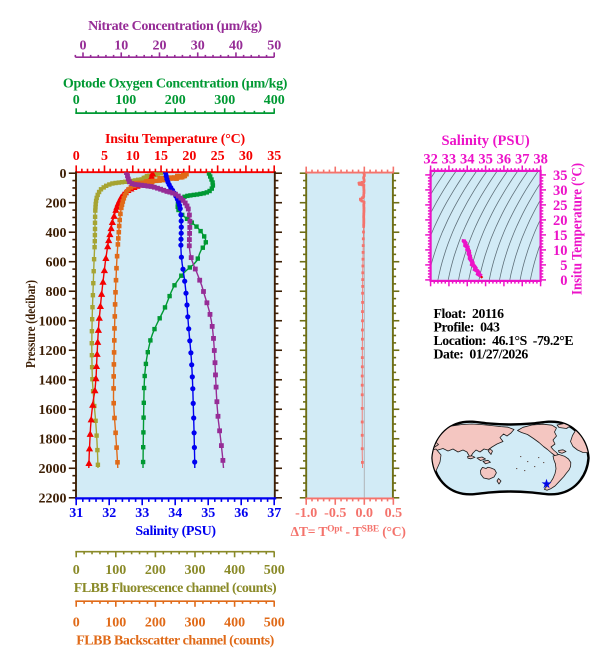 The image size is (609, 663). I want to click on svg-text: 2200, so click(53, 498).